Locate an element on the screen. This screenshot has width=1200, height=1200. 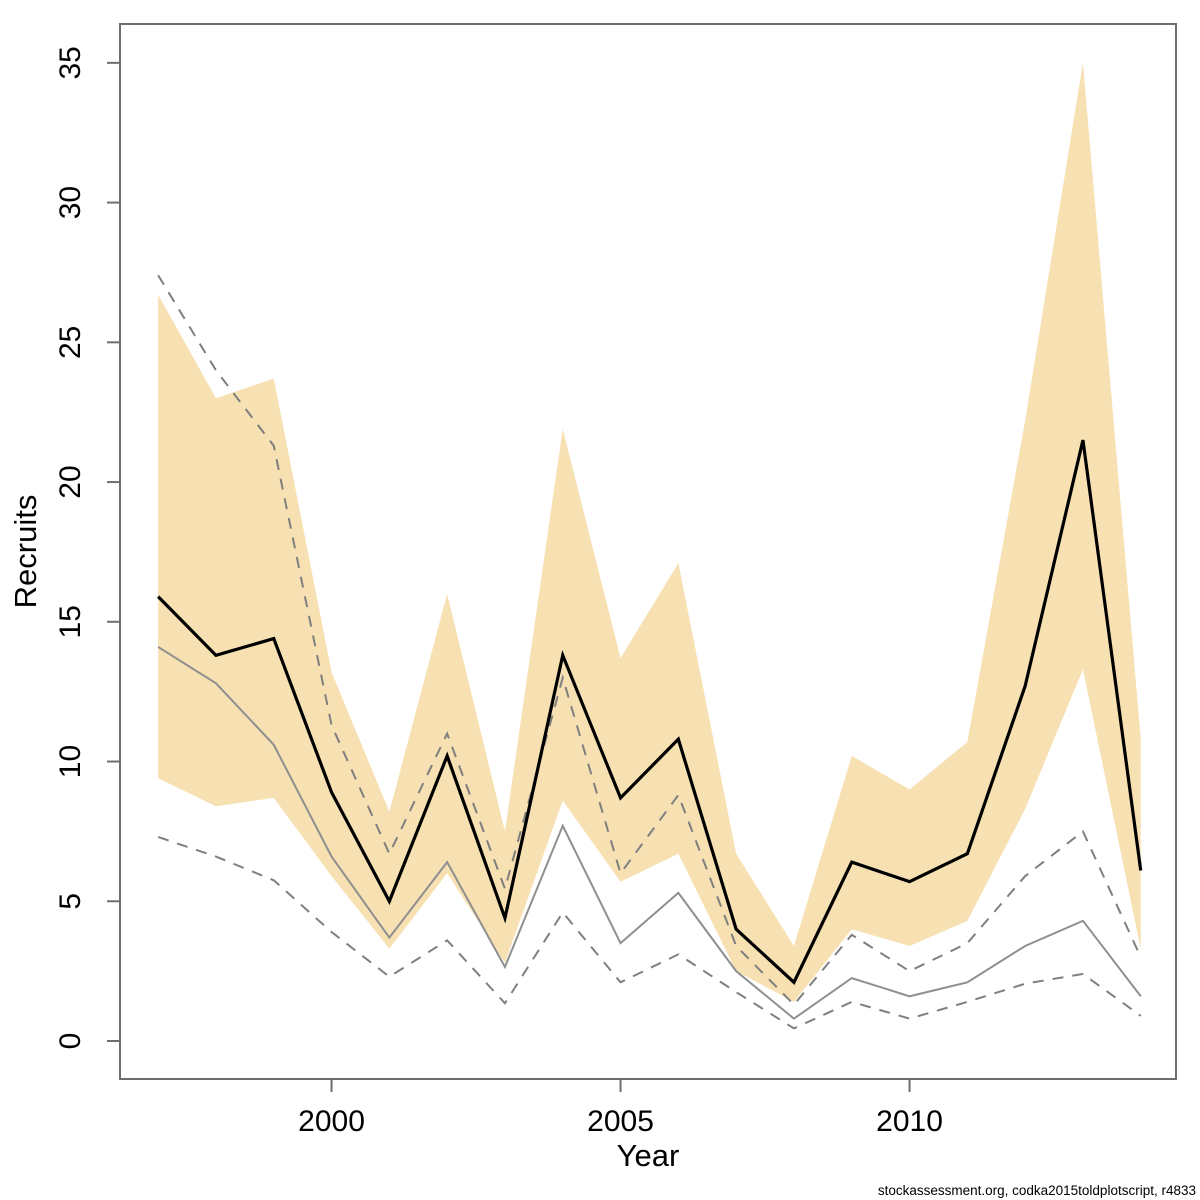
y-tick-label: 25 is located at coordinates (70, 342).